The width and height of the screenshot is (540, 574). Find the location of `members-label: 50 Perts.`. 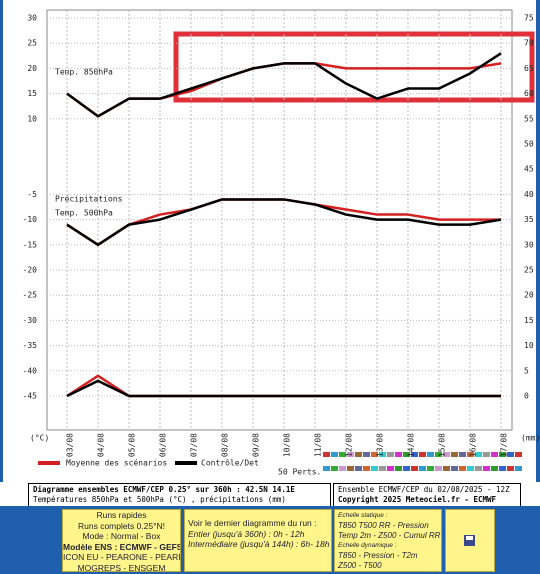

members-label: 50 Perts. is located at coordinates (299, 472).